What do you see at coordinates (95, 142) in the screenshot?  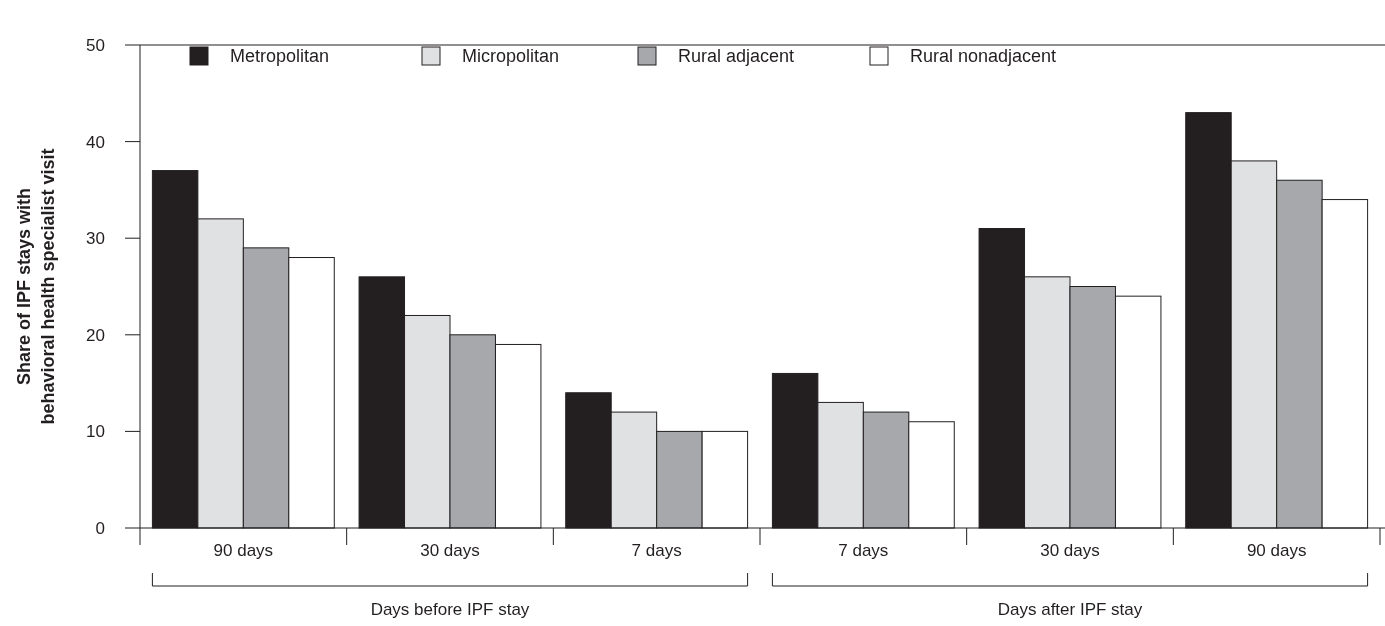 I see `y-tick-label: 40` at bounding box center [95, 142].